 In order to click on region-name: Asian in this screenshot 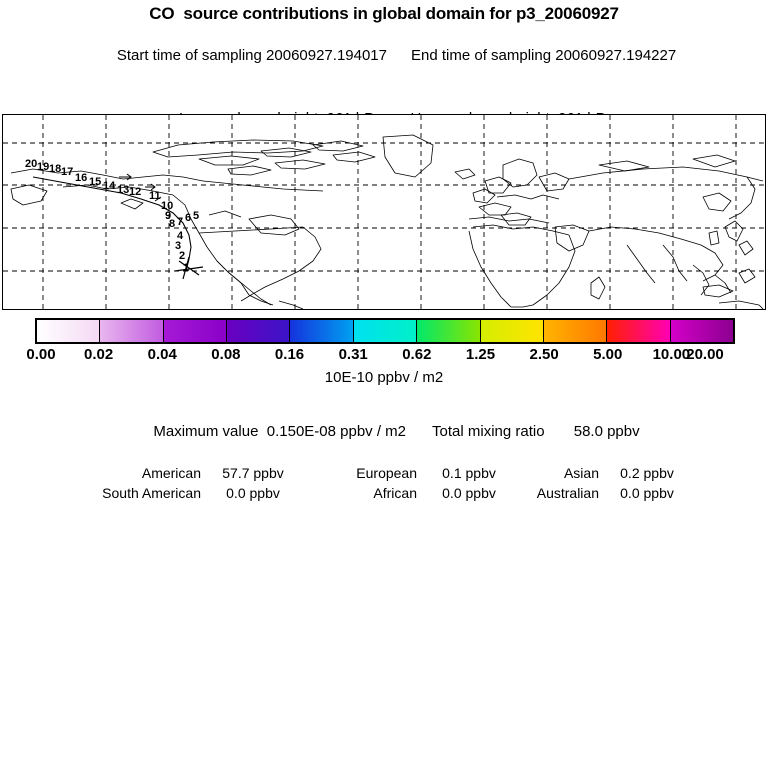, I will do `click(581, 473)`.